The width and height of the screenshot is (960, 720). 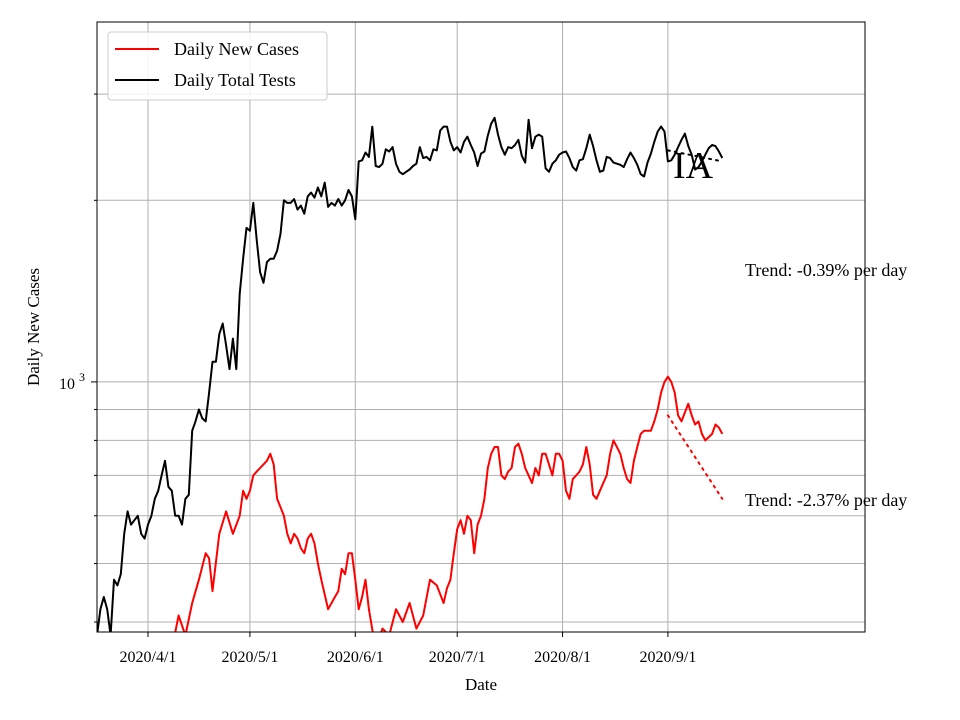 I want to click on y-tick-label-base: 10, so click(x=67, y=384).